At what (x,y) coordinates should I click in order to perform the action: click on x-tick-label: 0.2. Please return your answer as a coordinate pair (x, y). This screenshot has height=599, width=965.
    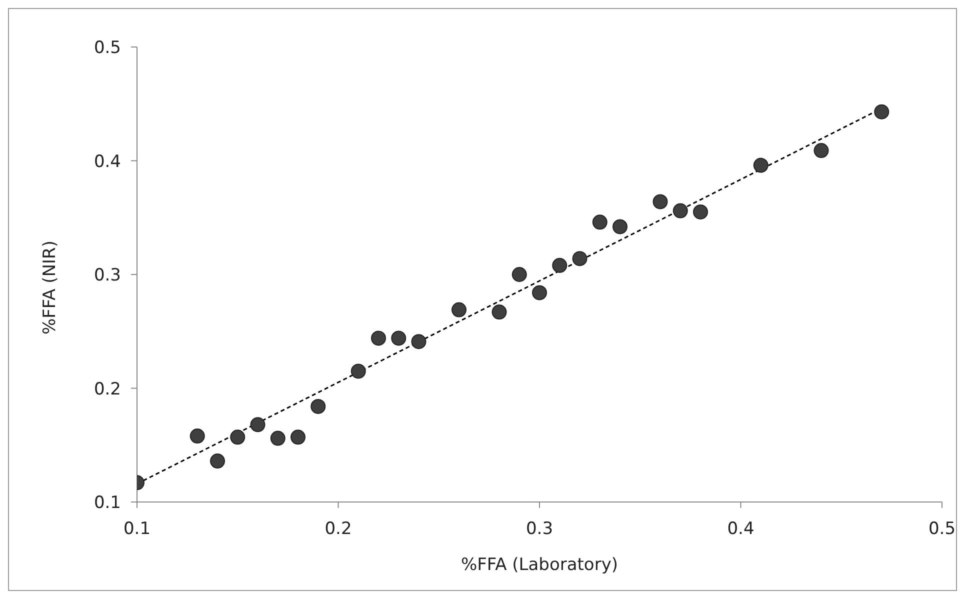
    Looking at the image, I should click on (338, 529).